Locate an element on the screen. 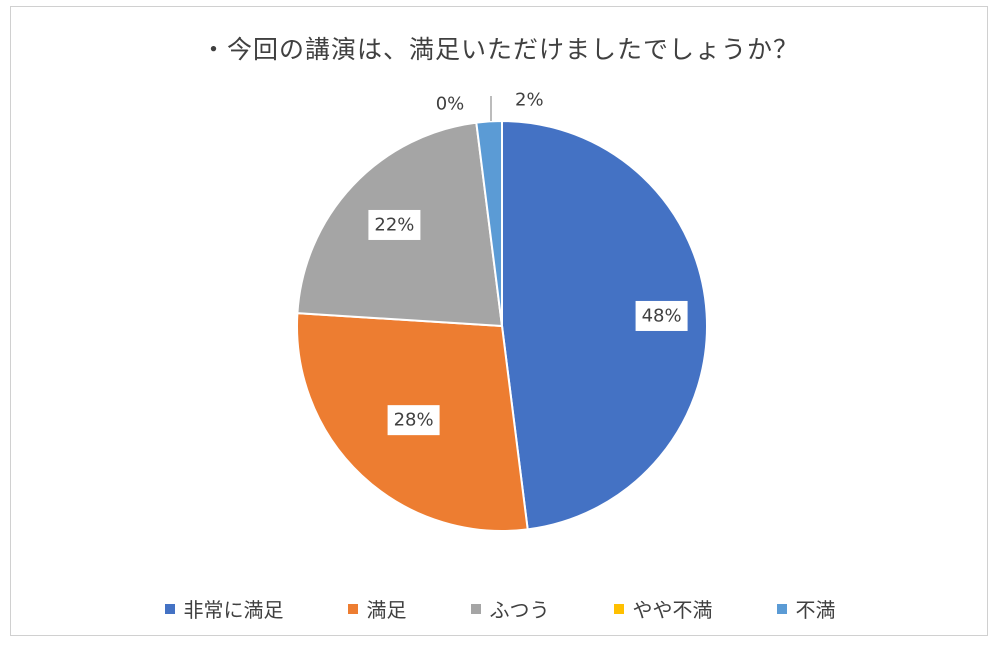 The height and width of the screenshot is (646, 1000). data-label-text-2: 28% is located at coordinates (414, 420).